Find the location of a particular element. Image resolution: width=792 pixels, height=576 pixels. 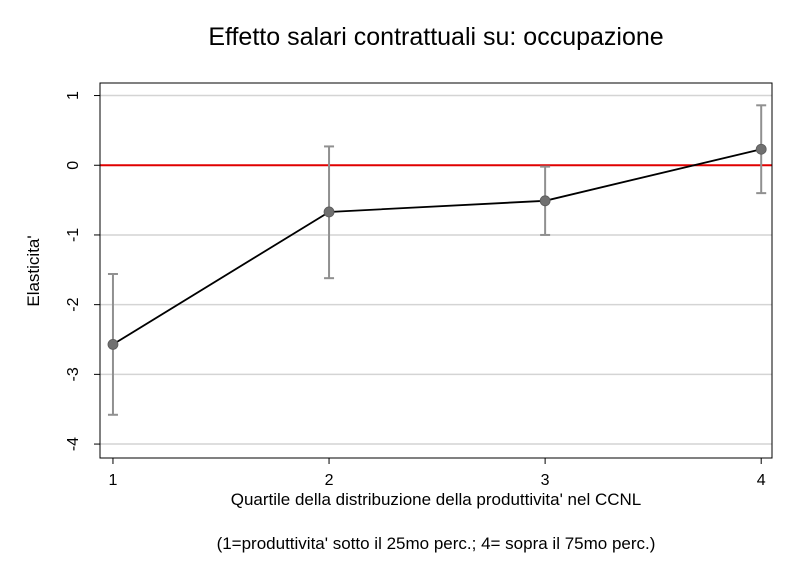

x-tick-label: 1 is located at coordinates (113, 480).